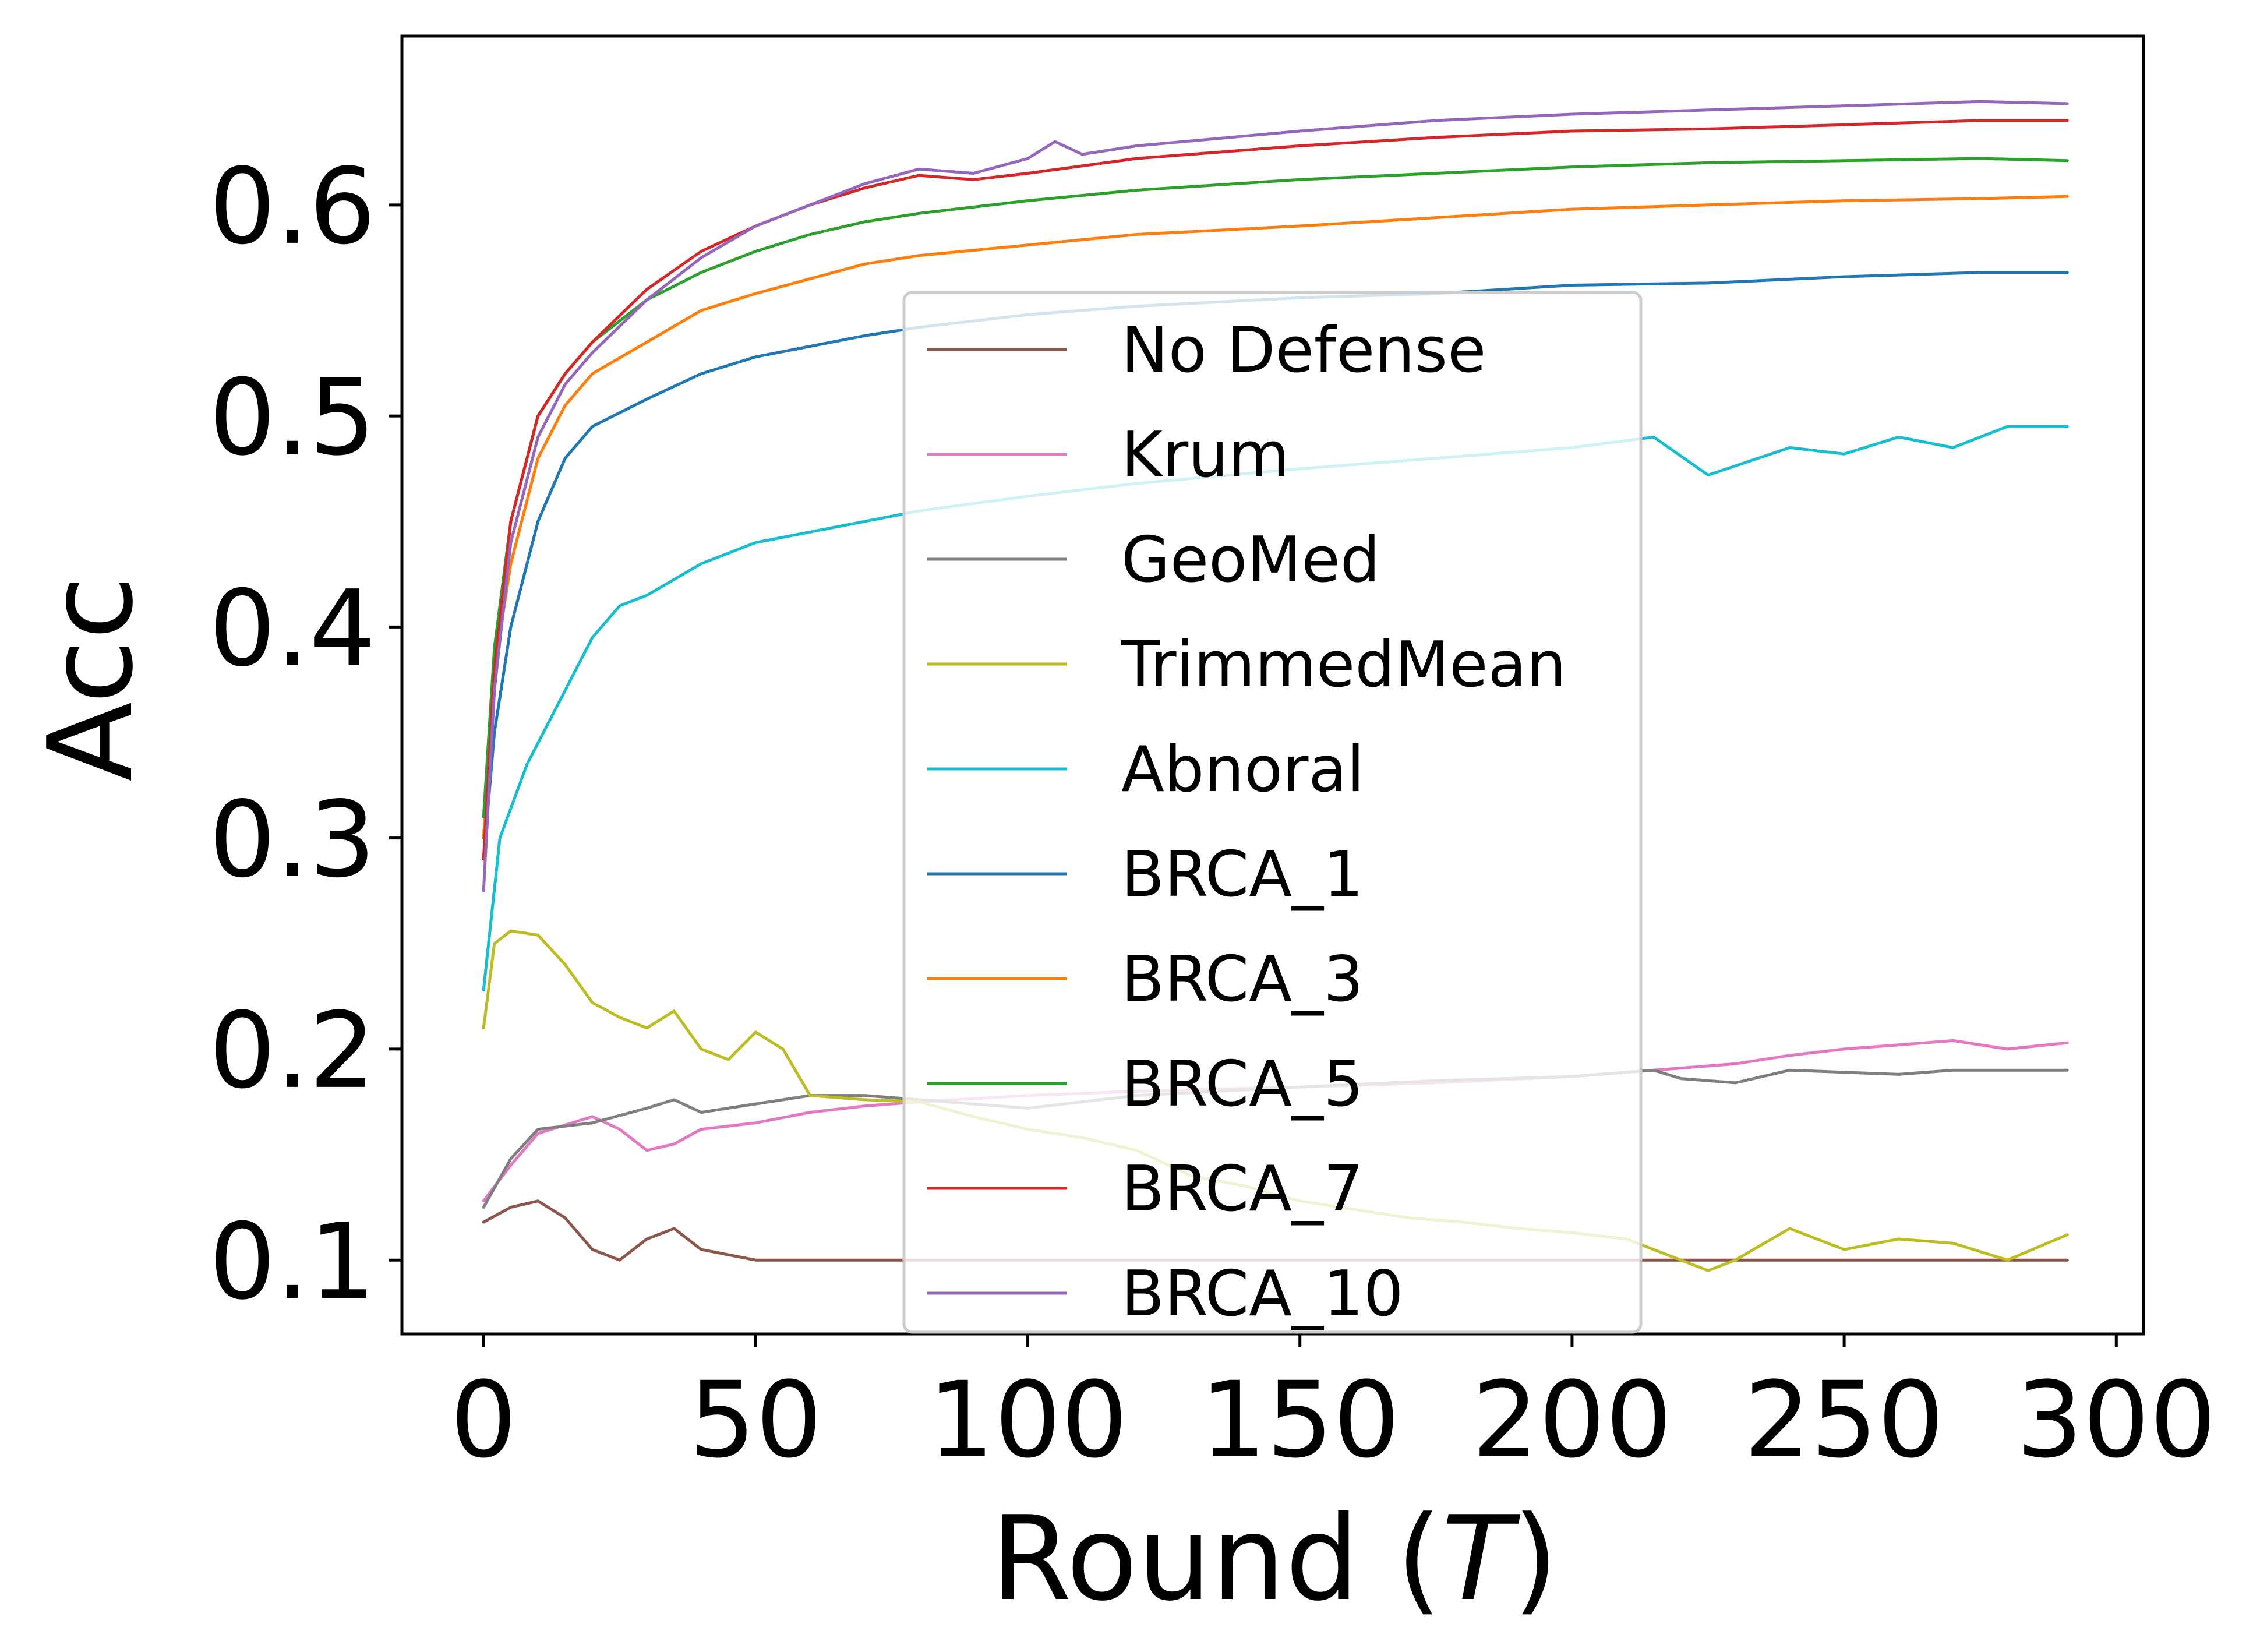  What do you see at coordinates (292, 629) in the screenshot?
I see `y-tick-label: 0.4` at bounding box center [292, 629].